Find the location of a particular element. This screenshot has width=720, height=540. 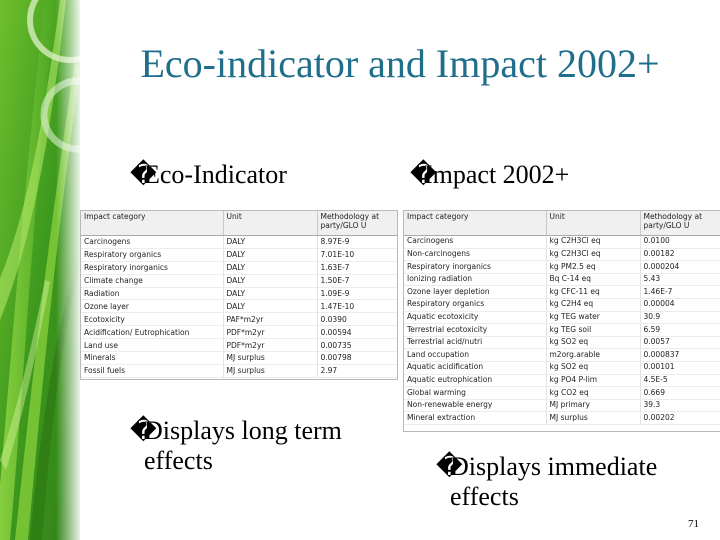

cell-category: Terrestrial acid/nutri is located at coordinates (475, 343).